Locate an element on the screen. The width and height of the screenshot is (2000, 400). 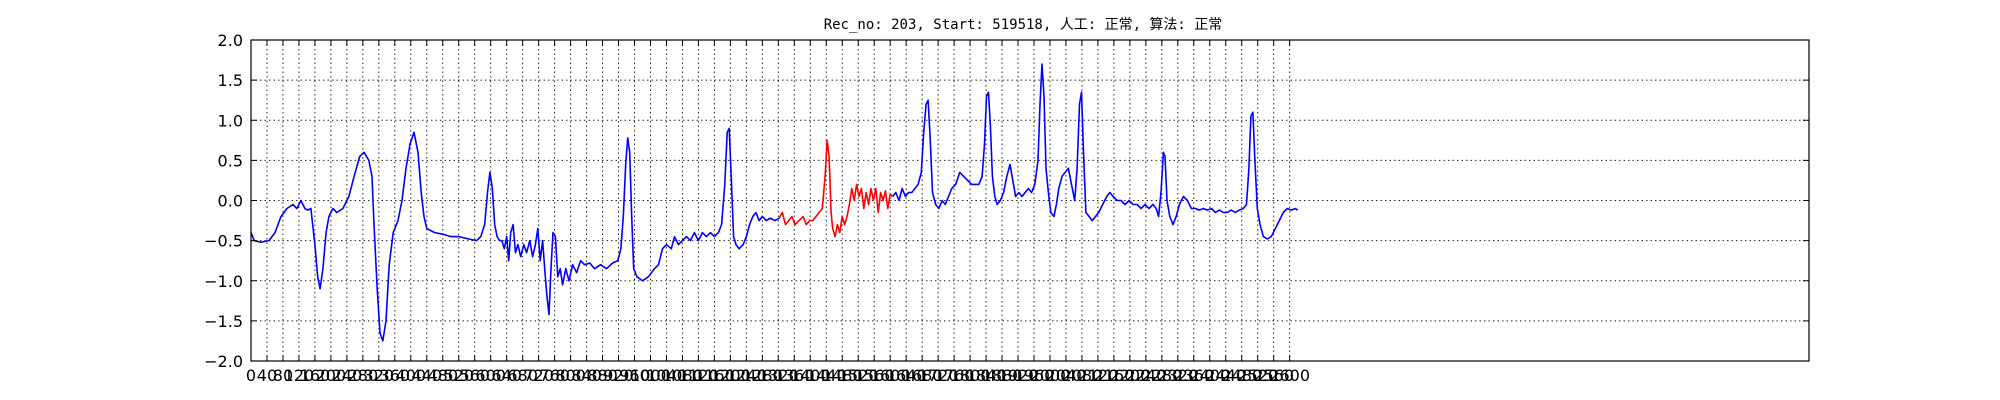
x-tick-label: 840 is located at coordinates (586, 375).